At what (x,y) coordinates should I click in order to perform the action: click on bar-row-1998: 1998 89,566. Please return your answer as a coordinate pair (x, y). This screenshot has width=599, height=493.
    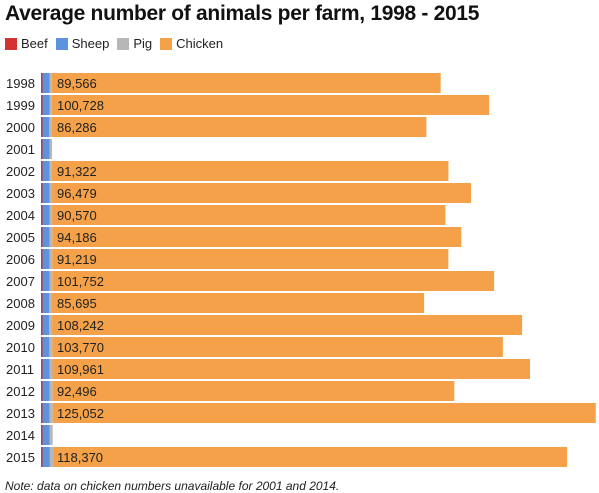
    Looking at the image, I should click on (223, 83).